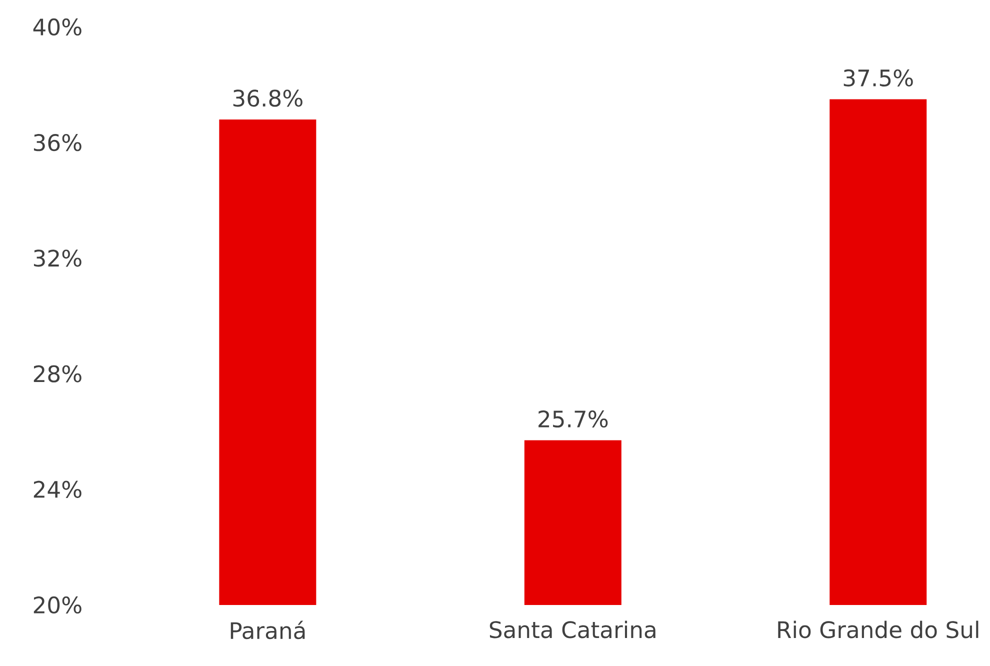 This screenshot has width=990, height=666. Describe the element at coordinates (573, 629) in the screenshot. I see `x-tick-label: Santa Catarina` at that location.